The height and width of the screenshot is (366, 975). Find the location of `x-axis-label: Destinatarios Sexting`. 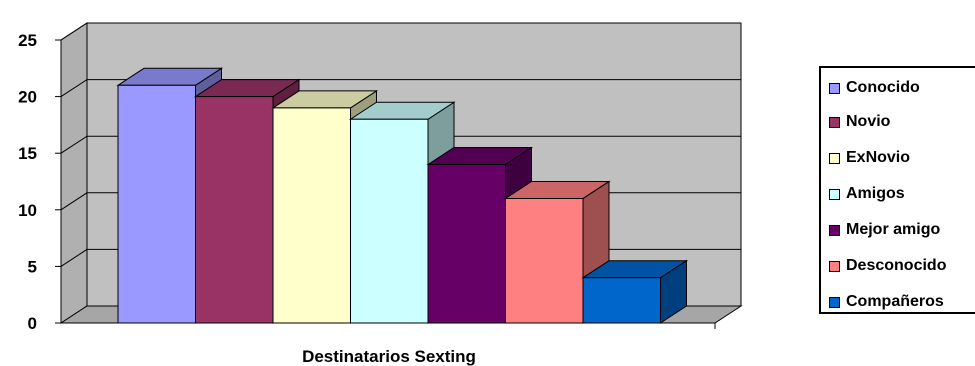

x-axis-label: Destinatarios Sexting is located at coordinates (389, 356).